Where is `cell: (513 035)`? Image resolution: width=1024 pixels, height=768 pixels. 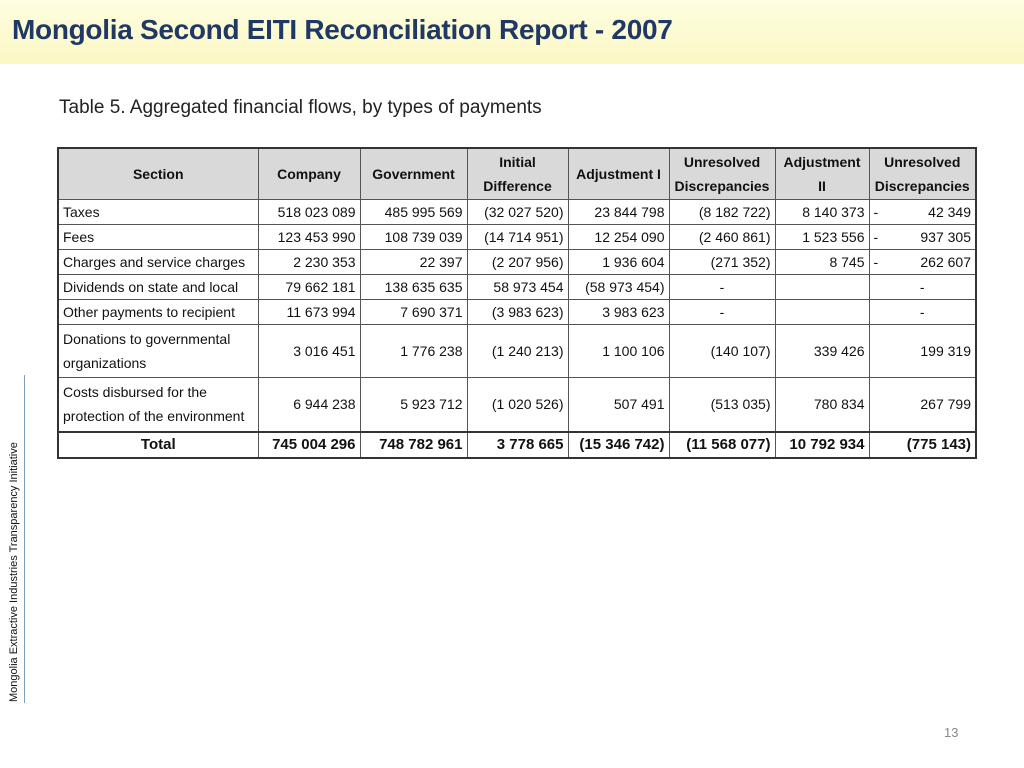 cell: (513 035) is located at coordinates (722, 404).